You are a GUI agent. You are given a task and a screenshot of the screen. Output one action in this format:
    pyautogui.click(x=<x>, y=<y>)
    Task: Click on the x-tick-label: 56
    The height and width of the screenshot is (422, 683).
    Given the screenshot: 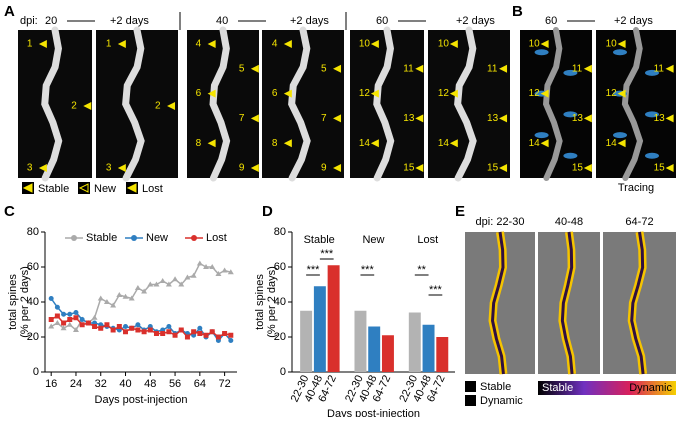 What is the action you would take?
    pyautogui.click(x=175, y=384)
    